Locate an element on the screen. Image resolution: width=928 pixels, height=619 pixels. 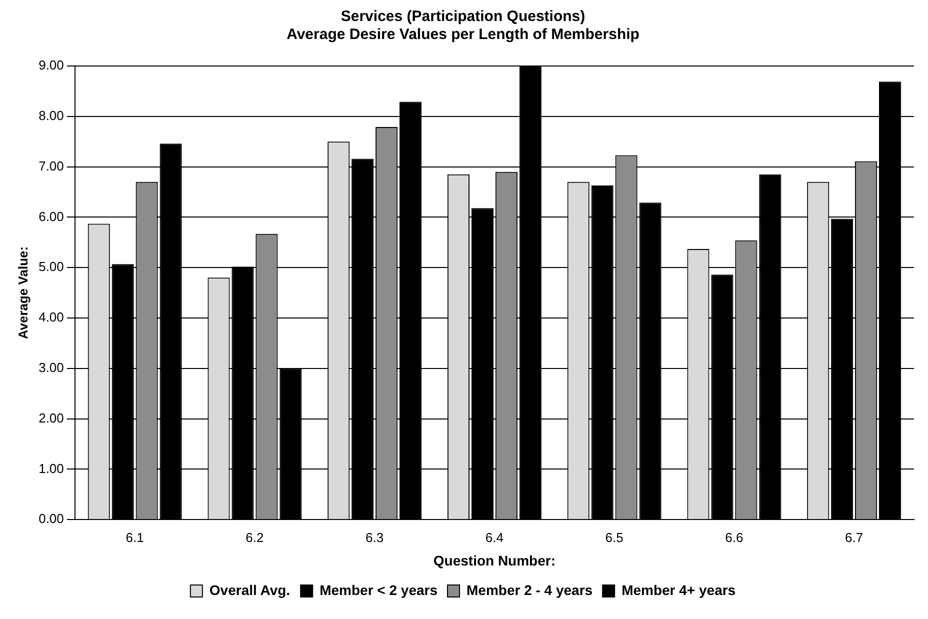
legend-label: Member 4+ years is located at coordinates (679, 590).